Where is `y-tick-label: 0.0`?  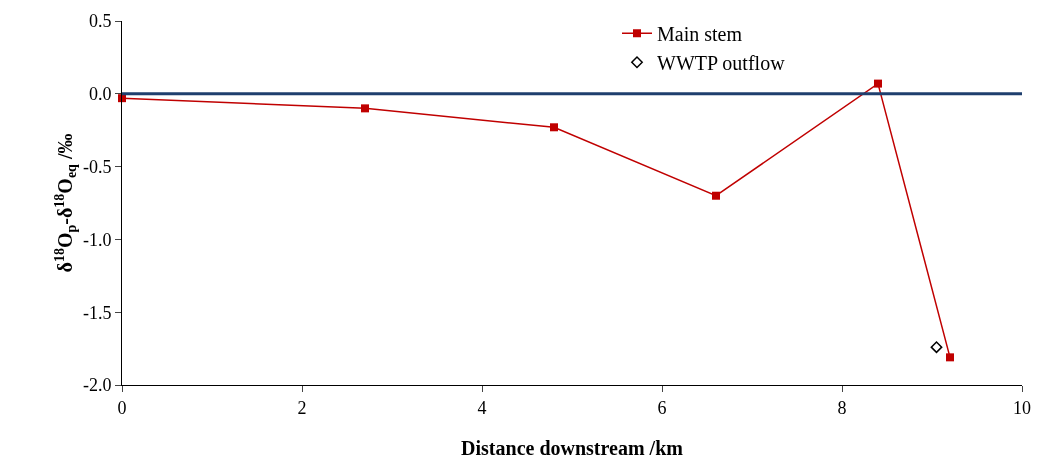 y-tick-label: 0.0 is located at coordinates (100, 94).